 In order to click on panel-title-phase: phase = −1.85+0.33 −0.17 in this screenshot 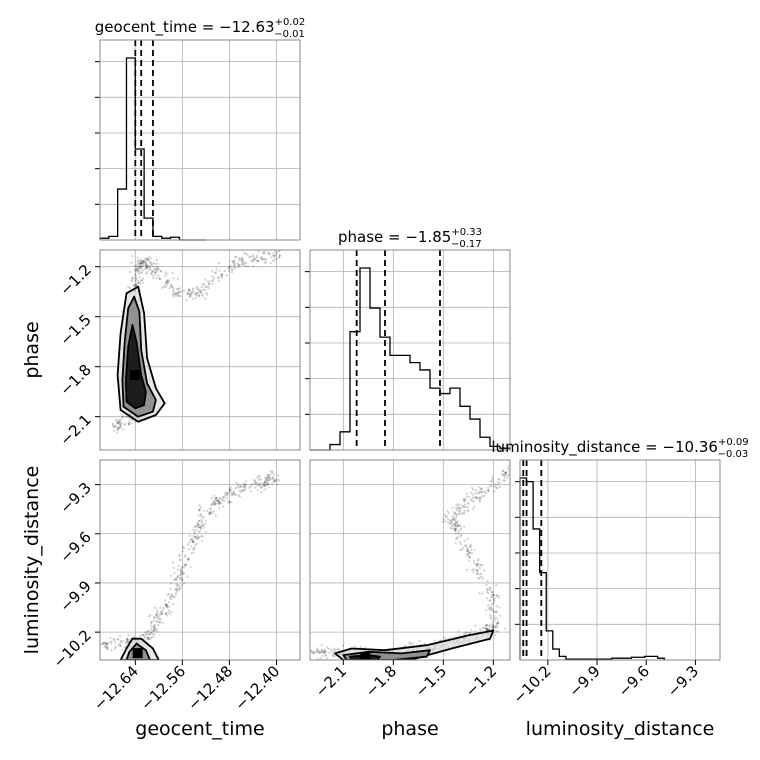, I will do `click(410, 238)`.